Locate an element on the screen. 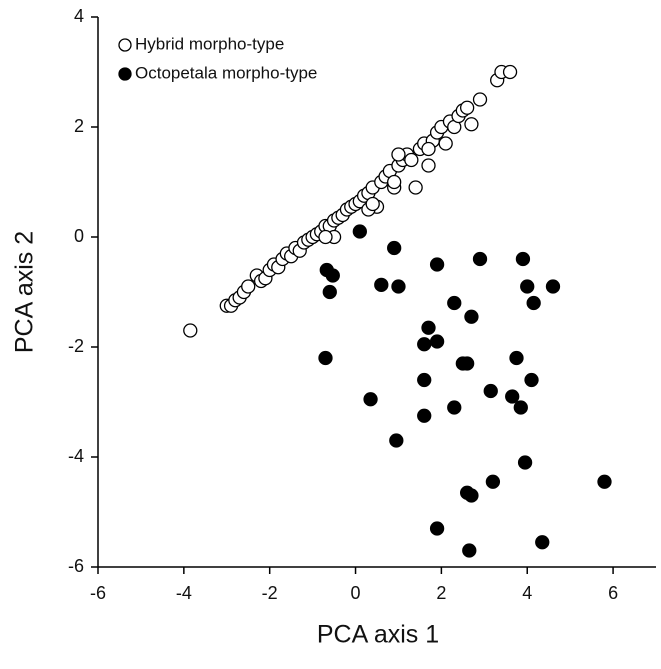 This screenshot has width=661, height=669. x-axis-label: PCA axis 1 is located at coordinates (378, 635).